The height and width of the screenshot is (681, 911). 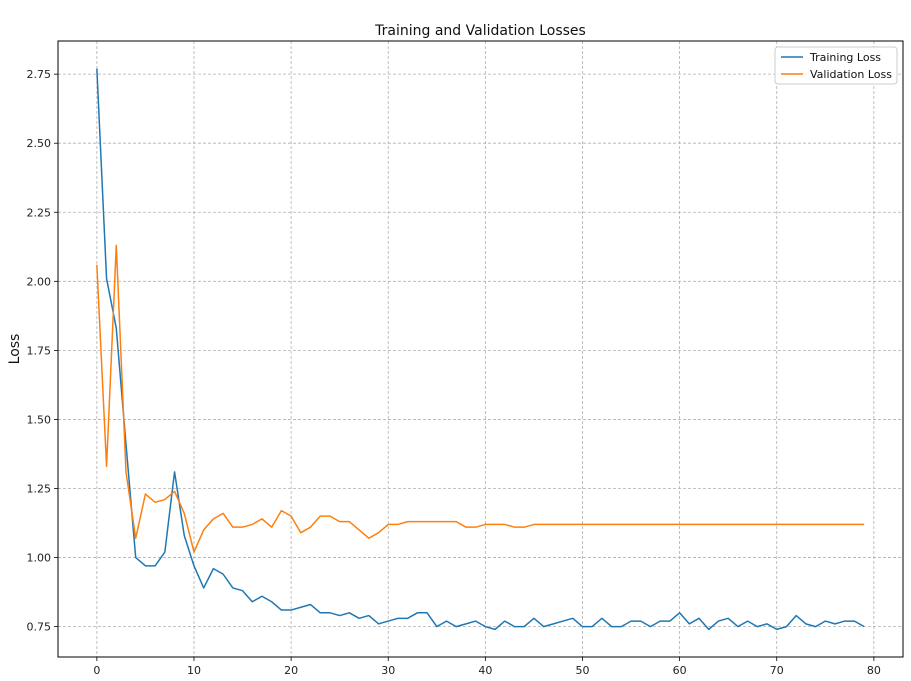 I want to click on legend-box, so click(x=836, y=65).